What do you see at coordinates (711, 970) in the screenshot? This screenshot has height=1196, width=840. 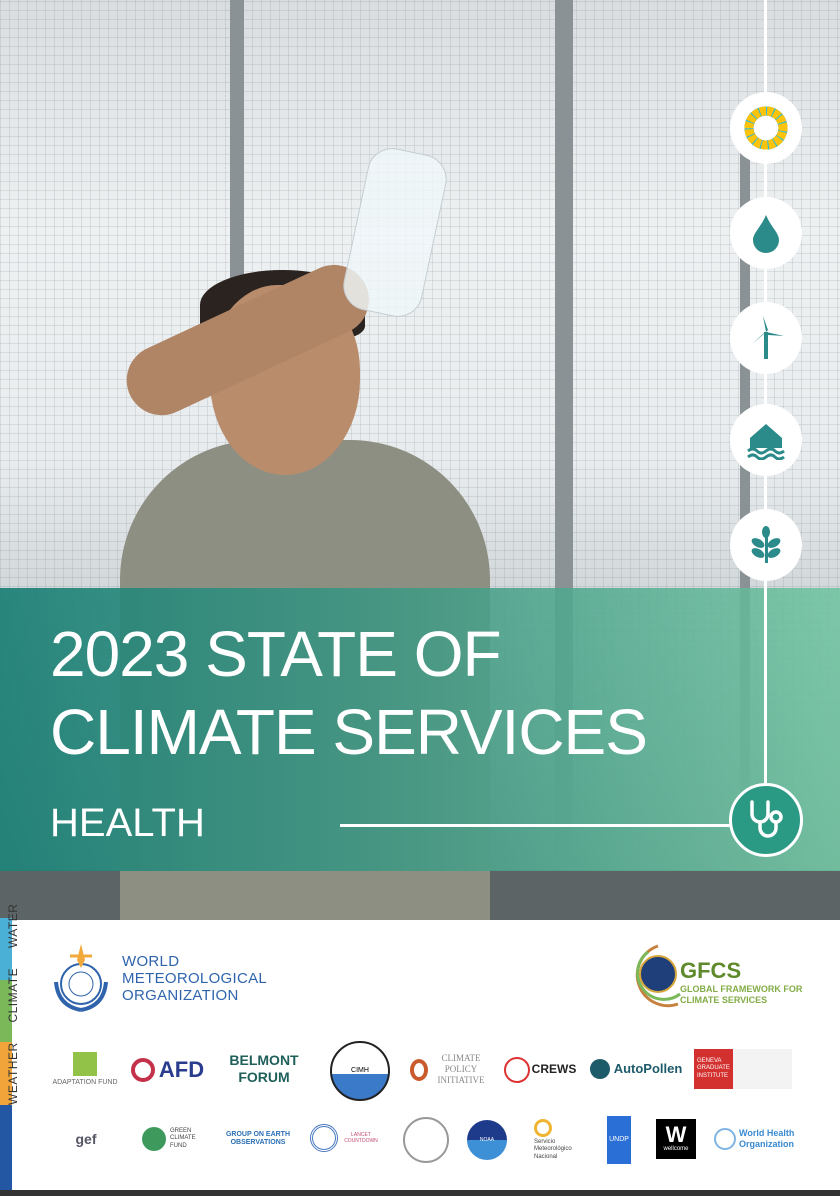 I see `gfcs-abbr: GFCS` at bounding box center [711, 970].